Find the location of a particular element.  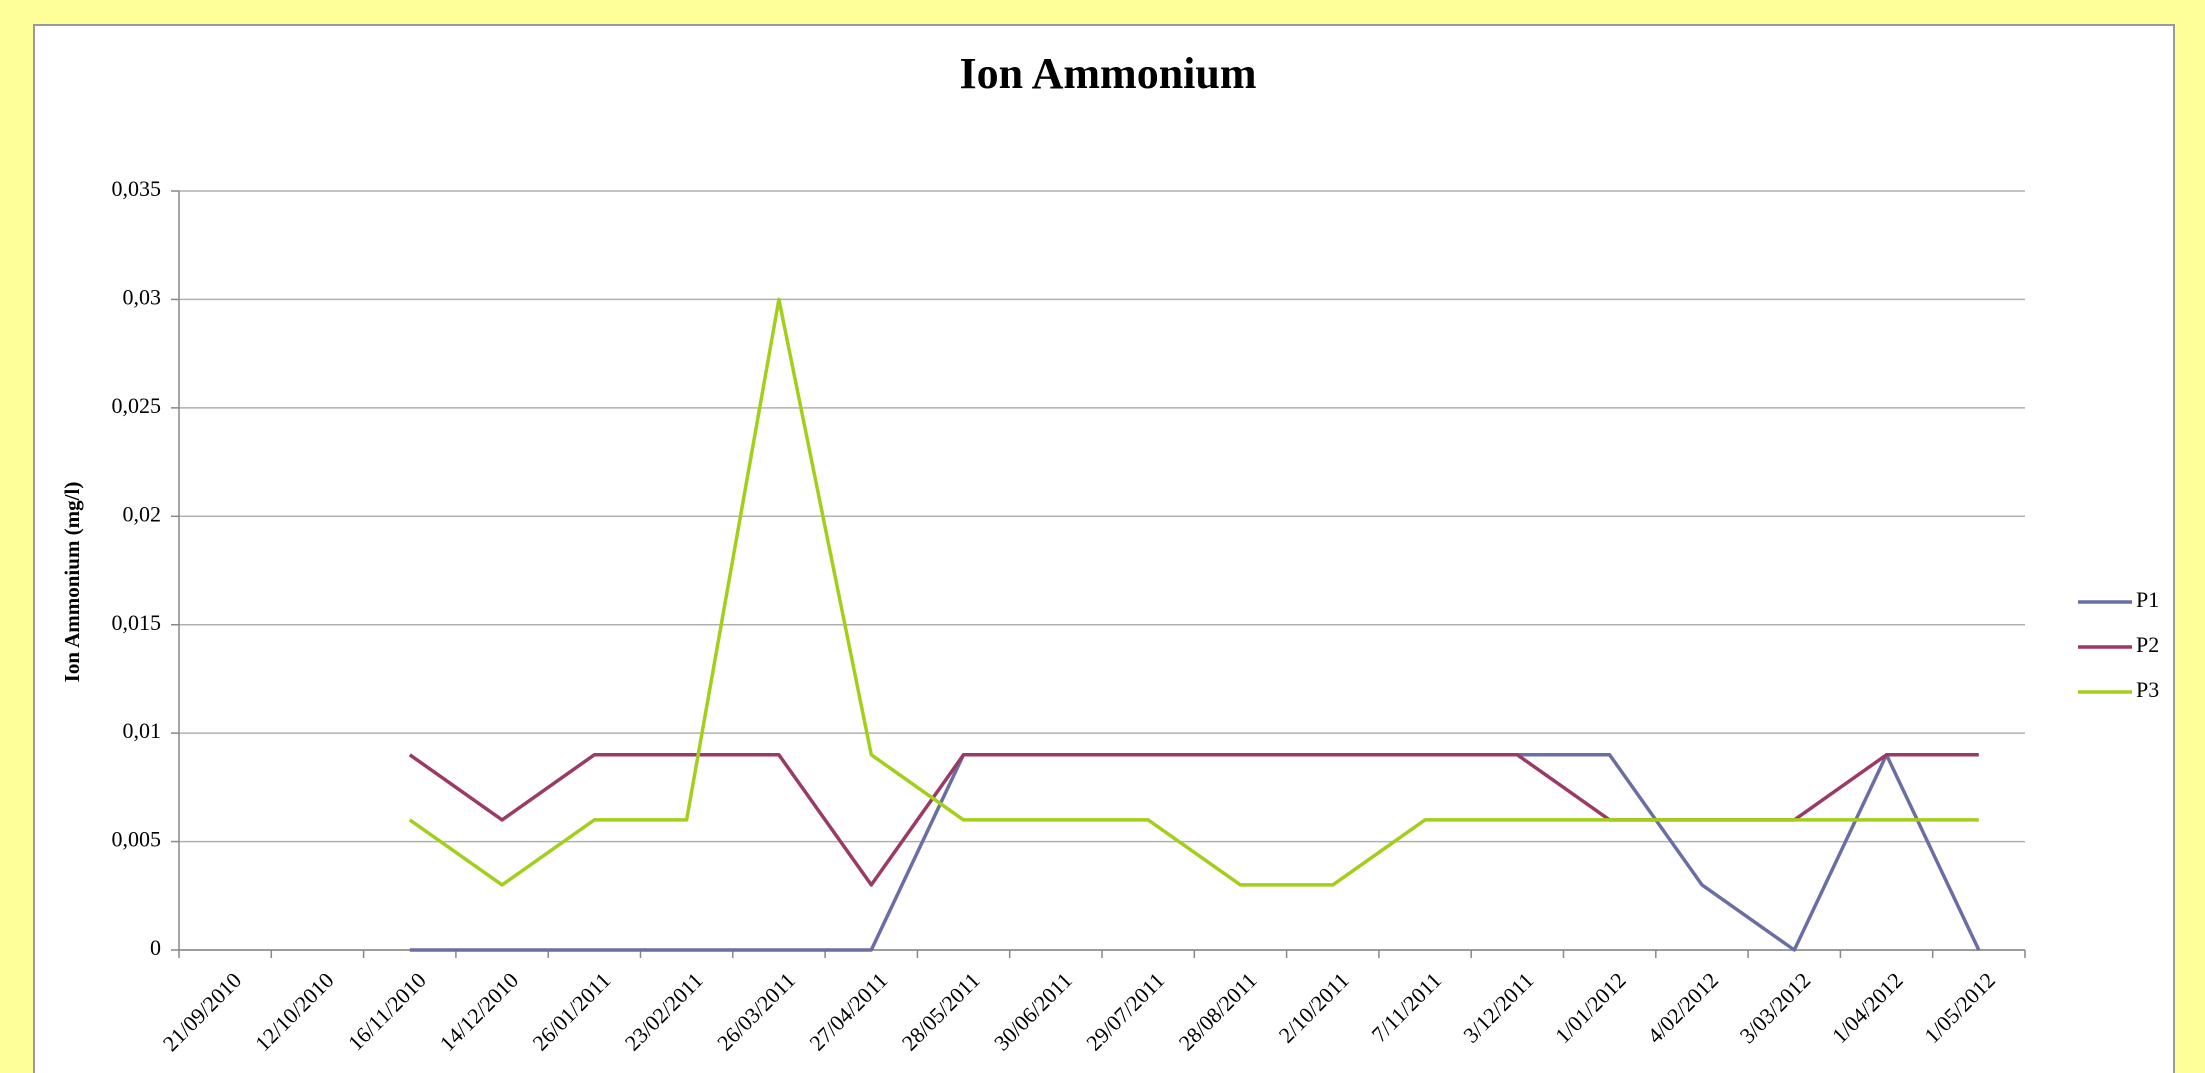

legend-label: P3 is located at coordinates (2147, 689).